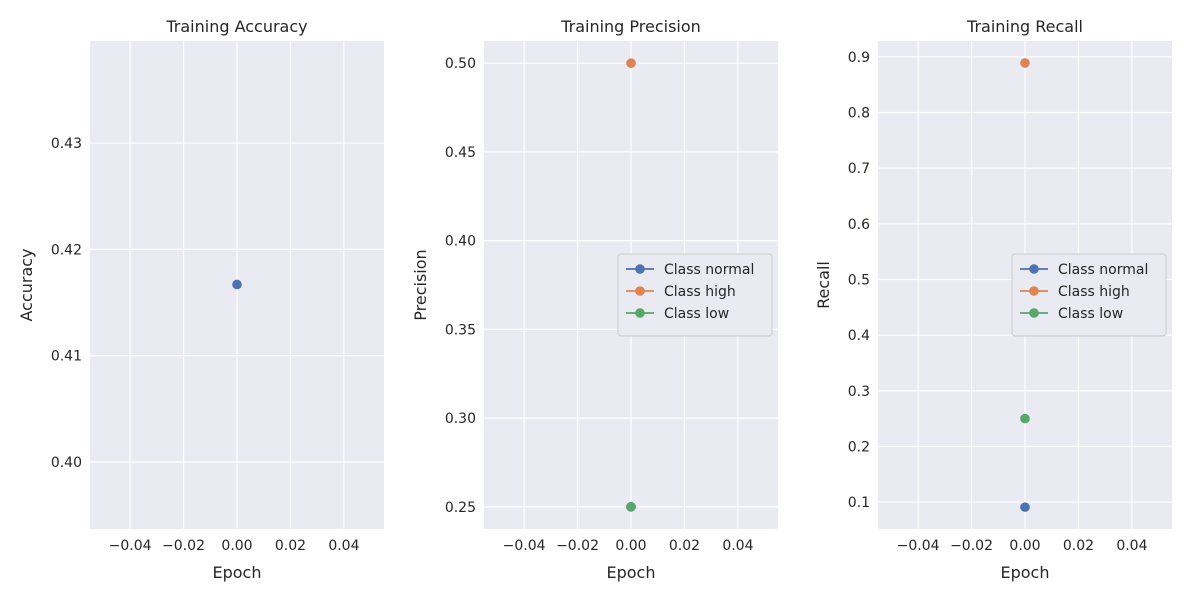 The image size is (1200, 600). What do you see at coordinates (859, 114) in the screenshot?
I see `recall-y-tick-label: 0.8` at bounding box center [859, 114].